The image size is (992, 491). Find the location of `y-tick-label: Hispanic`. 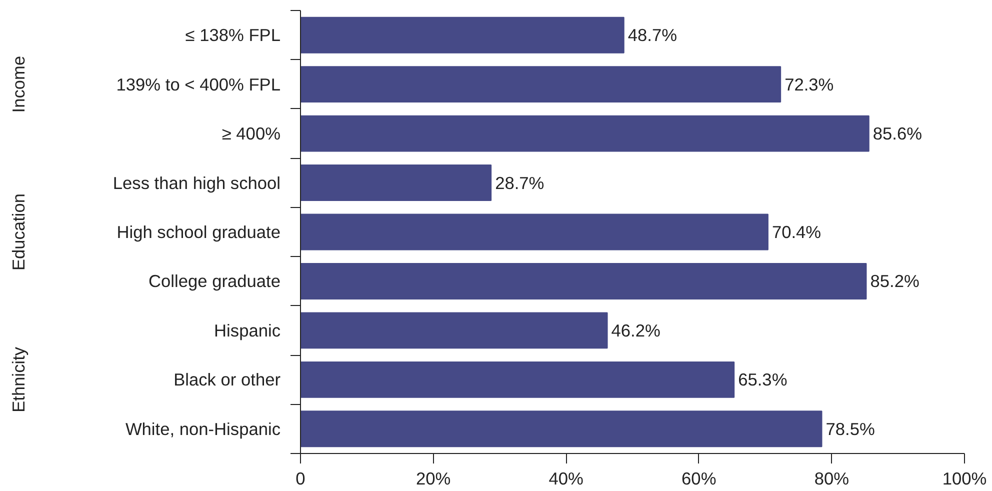

y-tick-label: Hispanic is located at coordinates (247, 330).